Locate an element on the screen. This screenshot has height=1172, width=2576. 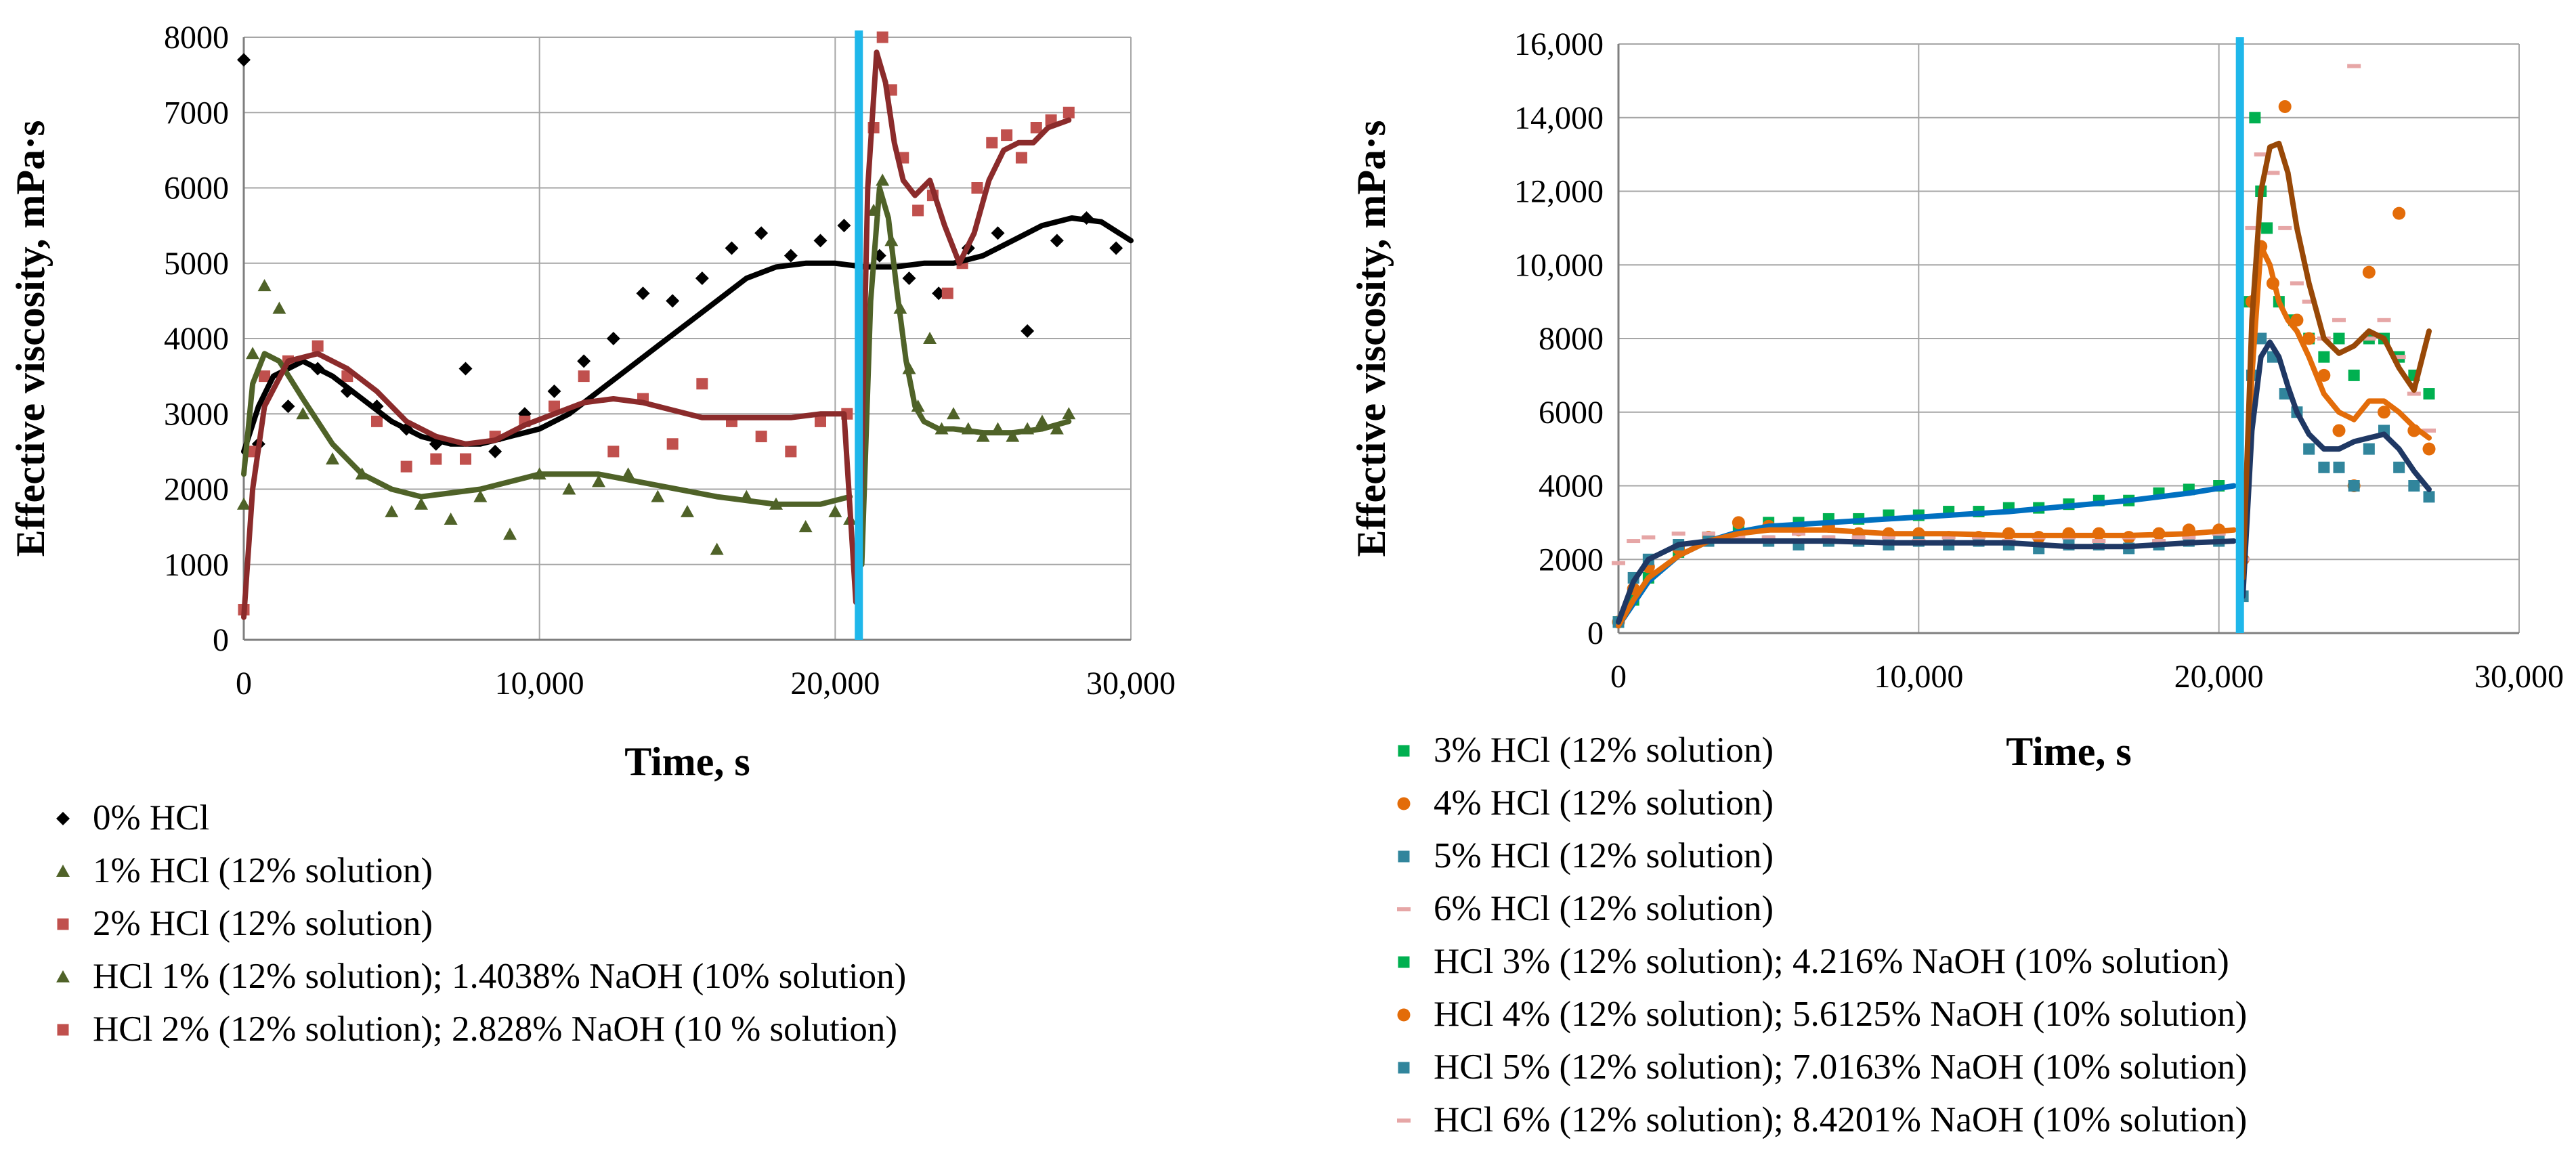
legend-entry: 1% HCl (12% solution) is located at coordinates (263, 870).